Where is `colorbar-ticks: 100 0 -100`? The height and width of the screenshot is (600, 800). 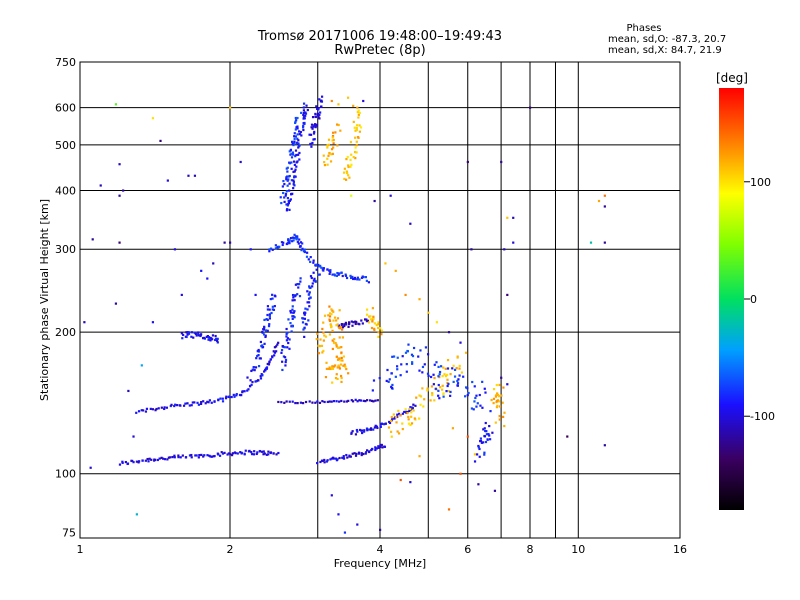
colorbar-ticks: 100 0 -100 is located at coordinates (759, 299).